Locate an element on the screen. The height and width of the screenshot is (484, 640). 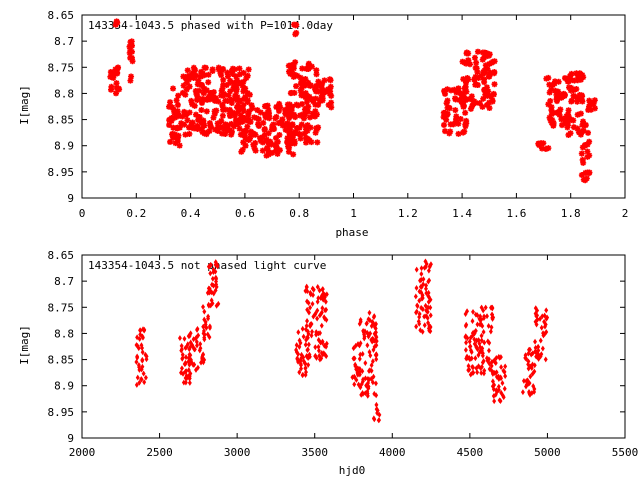
unphased-chart-title: 143354-1043.5 not phased light curve is located at coordinates (207, 265).